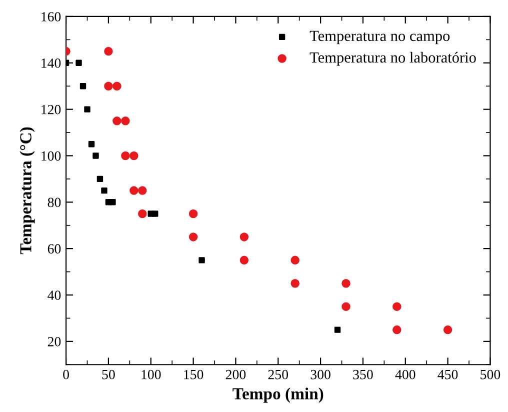  I want to click on y-tick-label: 20, so click(54, 341).